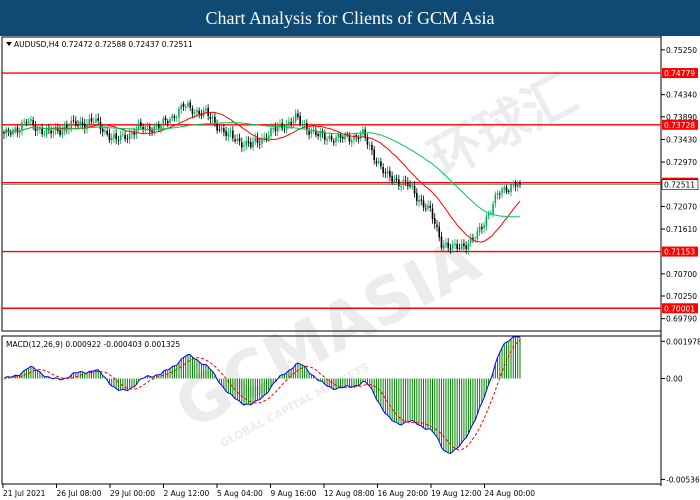 Image resolution: width=700 pixels, height=500 pixels. What do you see at coordinates (680, 410) in the screenshot?
I see `macd-scale: 0.001978 0.00 -0.005363` at bounding box center [680, 410].